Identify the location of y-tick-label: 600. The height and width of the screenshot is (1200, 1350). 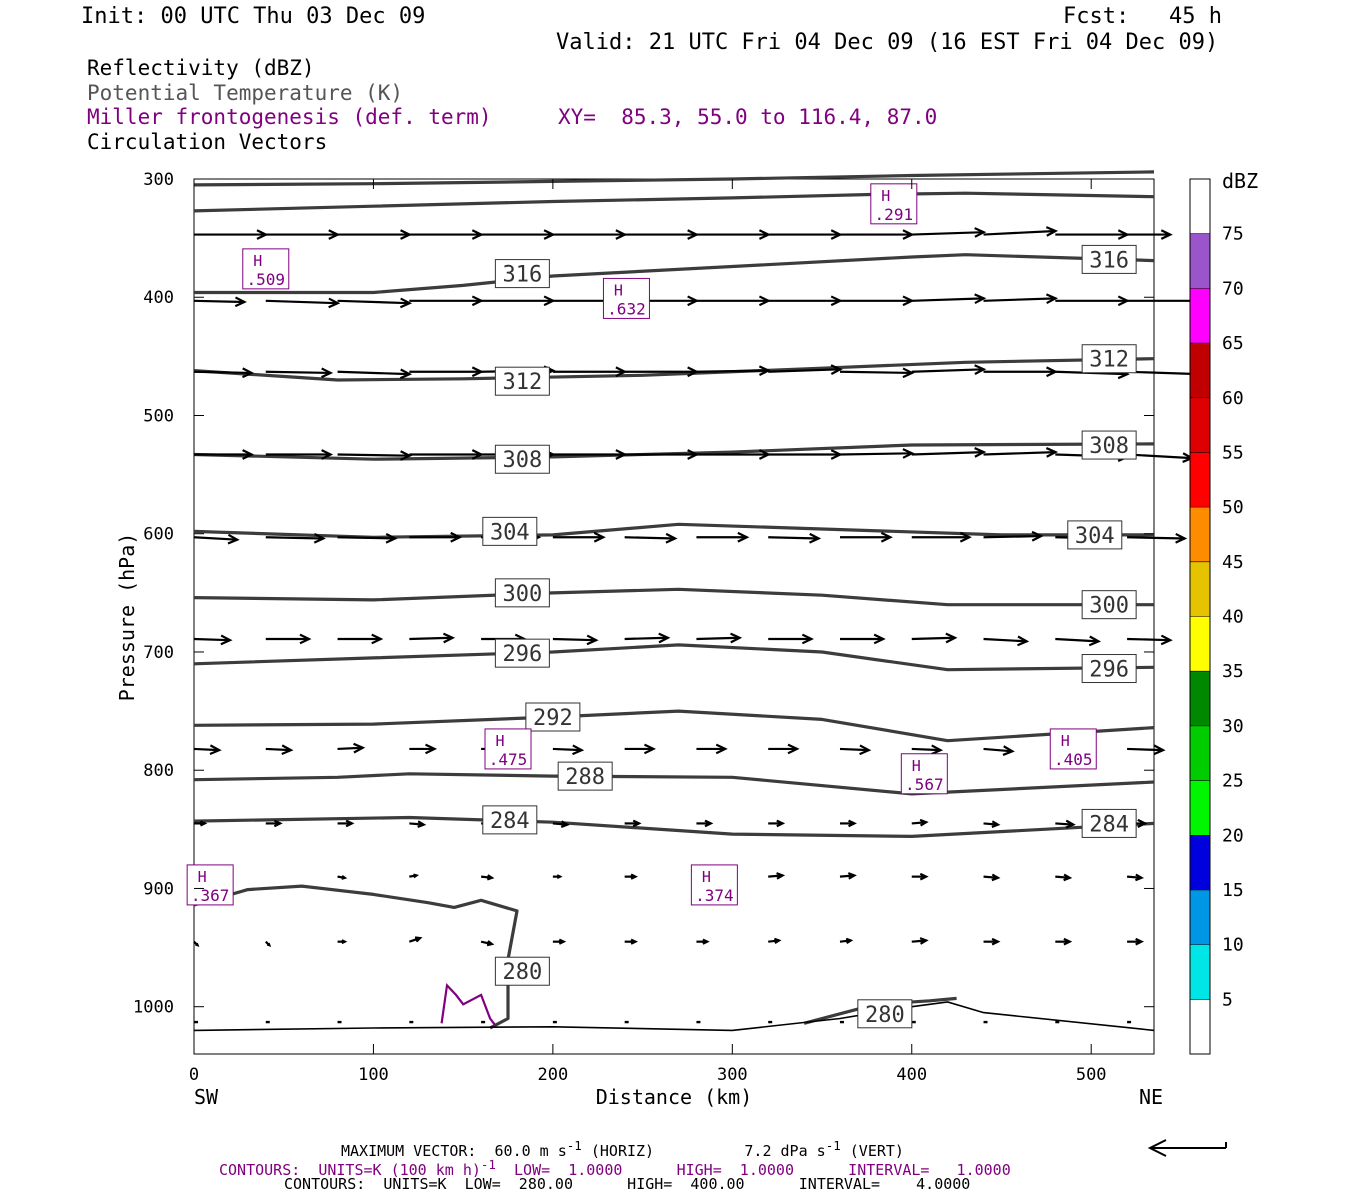
(158, 535).